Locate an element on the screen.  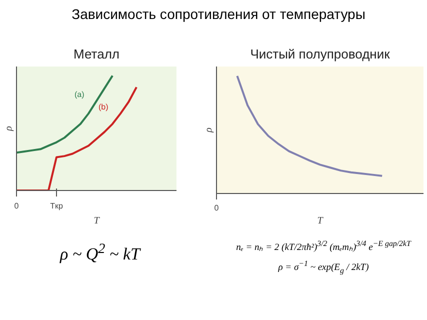
text: ρ = σ$^{−1}$ ~ exp(E$_{g}$ / 2kT) is located at coordinates (323, 267).